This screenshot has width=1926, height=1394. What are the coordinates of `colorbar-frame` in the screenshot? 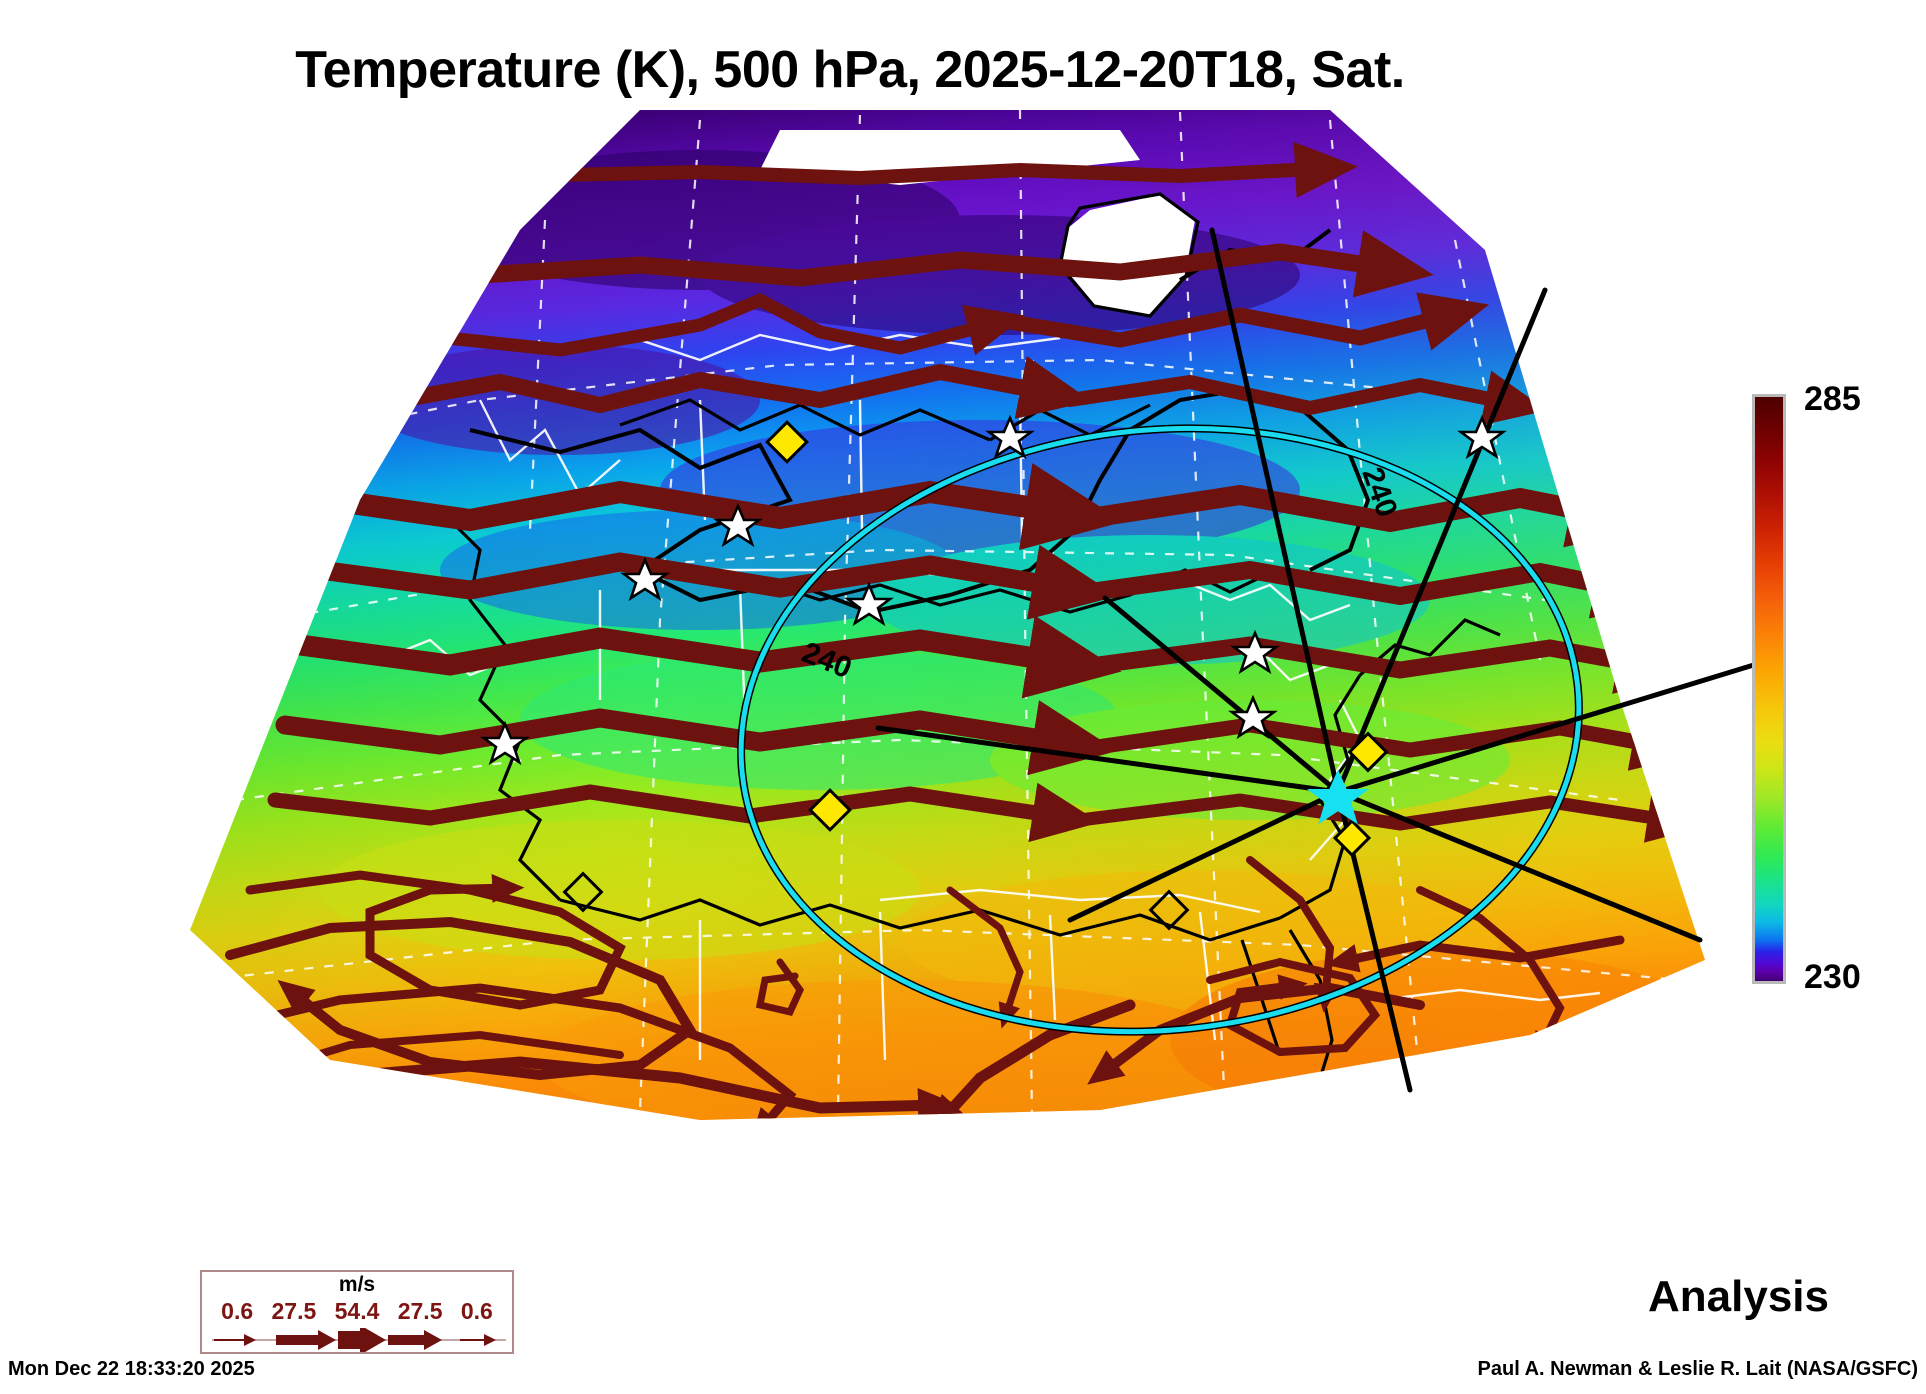 It's located at (1769, 689).